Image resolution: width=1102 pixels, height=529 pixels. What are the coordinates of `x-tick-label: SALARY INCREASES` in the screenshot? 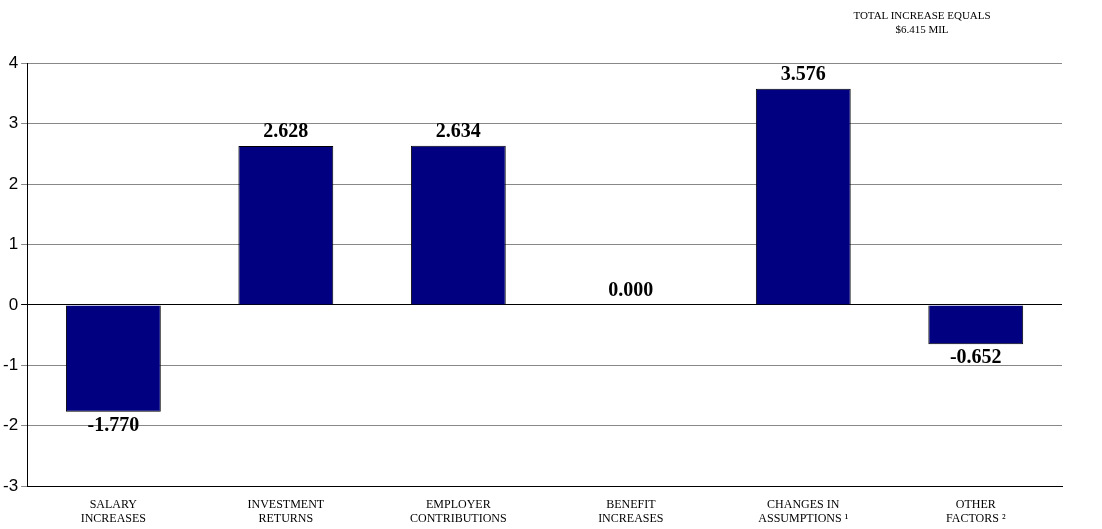 It's located at (113, 510).